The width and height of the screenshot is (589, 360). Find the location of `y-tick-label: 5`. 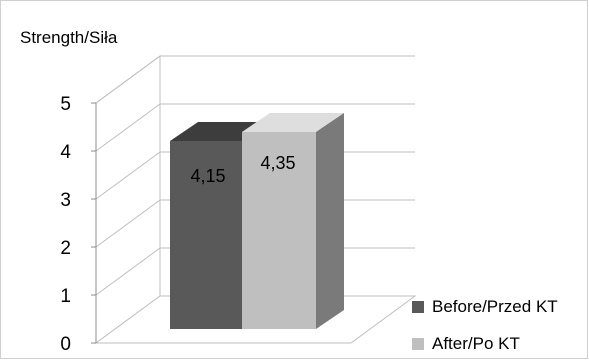

y-tick-label: 5 is located at coordinates (65, 104).